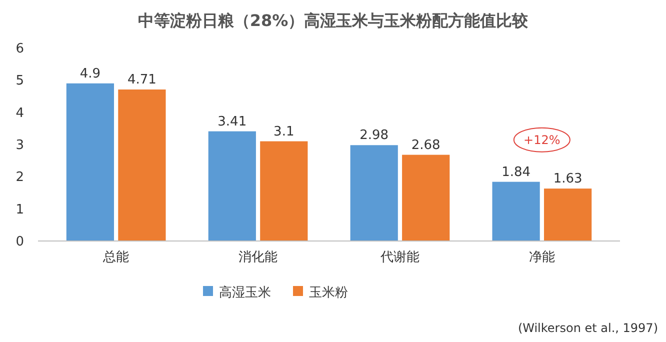 Image resolution: width=666 pixels, height=342 pixels. What do you see at coordinates (20, 81) in the screenshot?
I see `y-tick-label: 5` at bounding box center [20, 81].